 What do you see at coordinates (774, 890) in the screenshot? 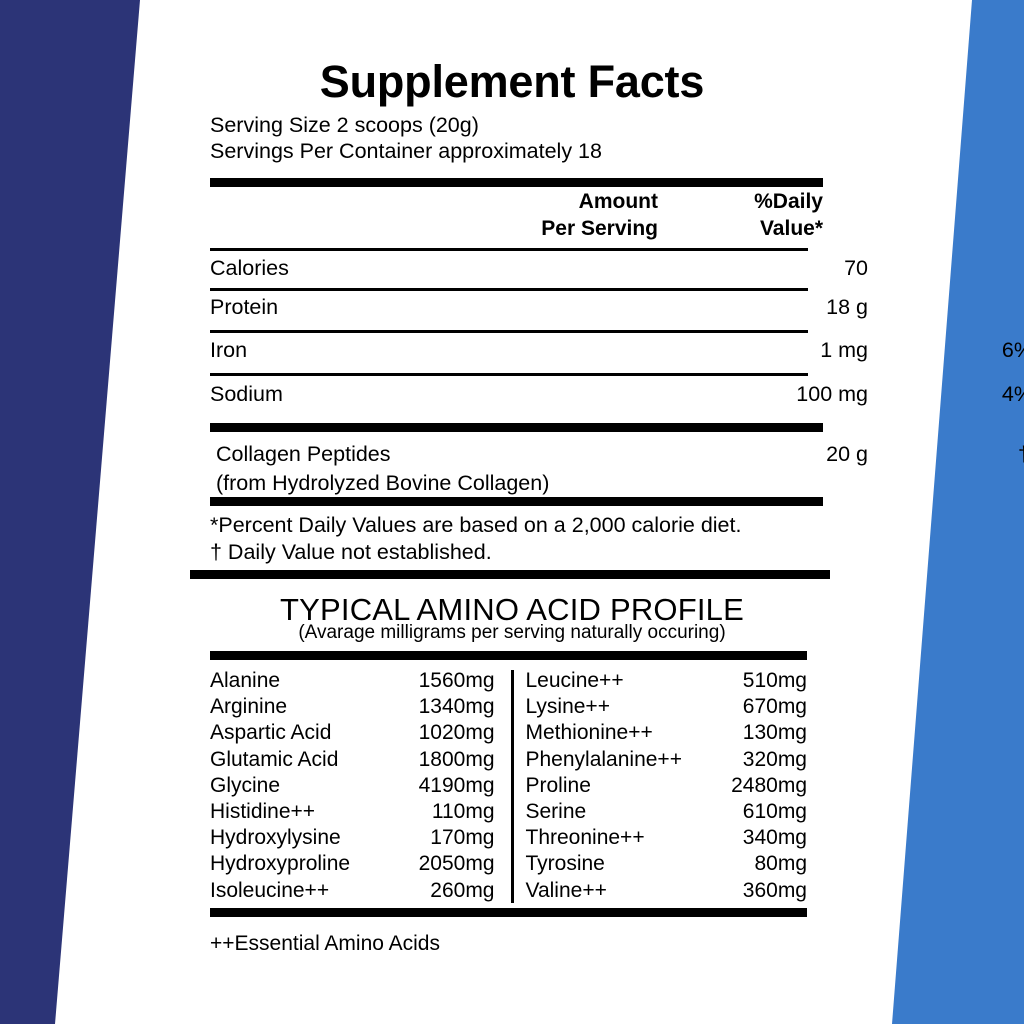
I see `amino-value: 360mg` at bounding box center [774, 890].